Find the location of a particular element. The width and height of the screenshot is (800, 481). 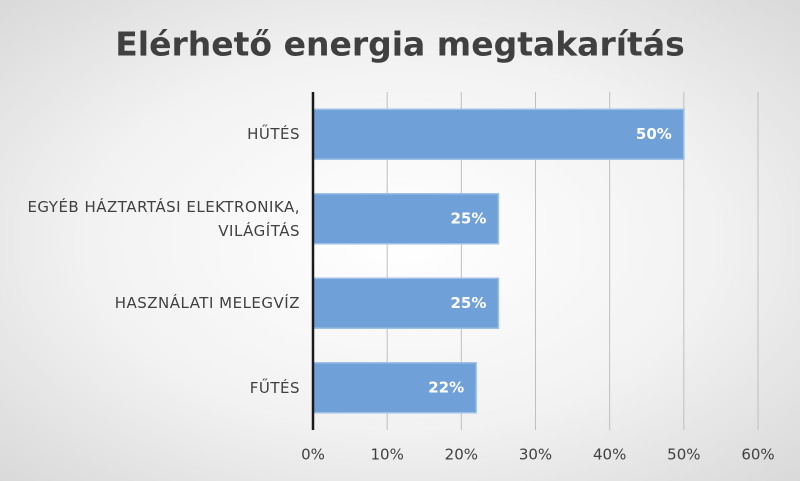

x-tick-label: 30% is located at coordinates (535, 455).